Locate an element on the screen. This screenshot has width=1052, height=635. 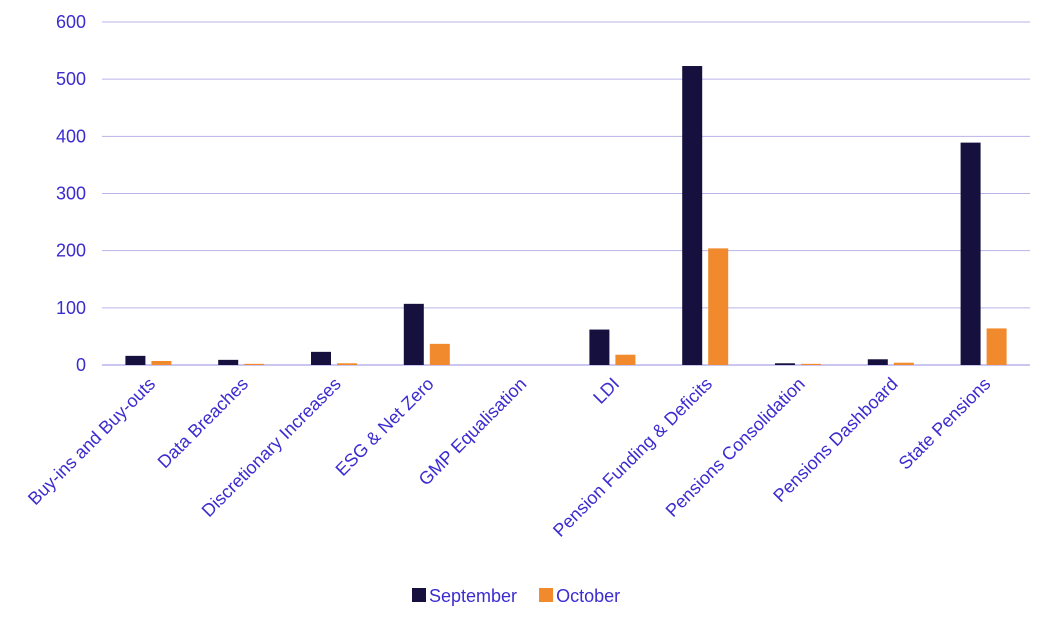
legend-label-september: September is located at coordinates (473, 596).